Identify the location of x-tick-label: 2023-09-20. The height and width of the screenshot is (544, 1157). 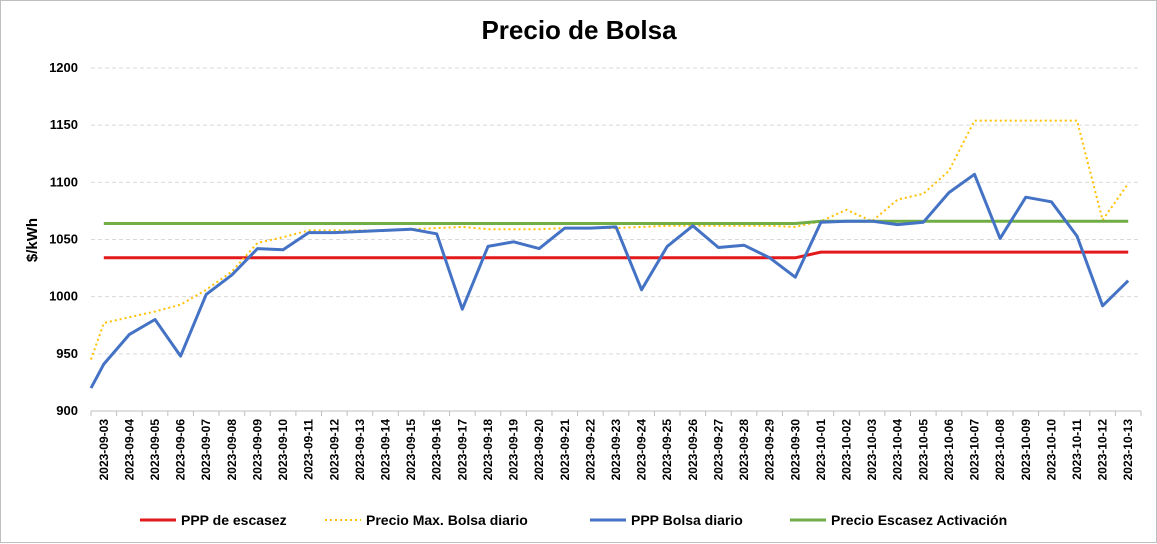
(539, 450).